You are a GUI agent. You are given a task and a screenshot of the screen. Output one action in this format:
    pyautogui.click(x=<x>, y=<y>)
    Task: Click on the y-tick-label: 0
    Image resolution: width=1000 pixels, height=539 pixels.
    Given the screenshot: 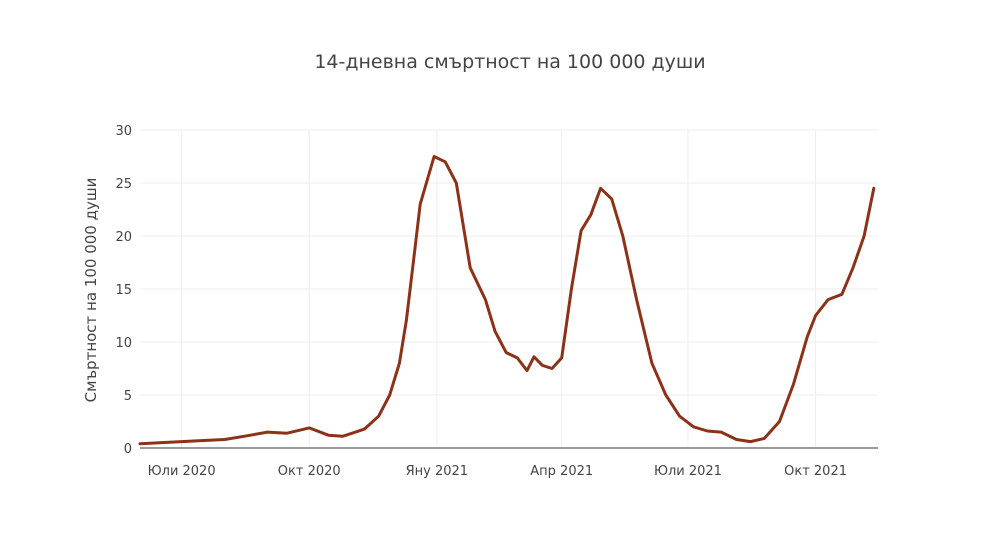 What is the action you would take?
    pyautogui.click(x=128, y=449)
    